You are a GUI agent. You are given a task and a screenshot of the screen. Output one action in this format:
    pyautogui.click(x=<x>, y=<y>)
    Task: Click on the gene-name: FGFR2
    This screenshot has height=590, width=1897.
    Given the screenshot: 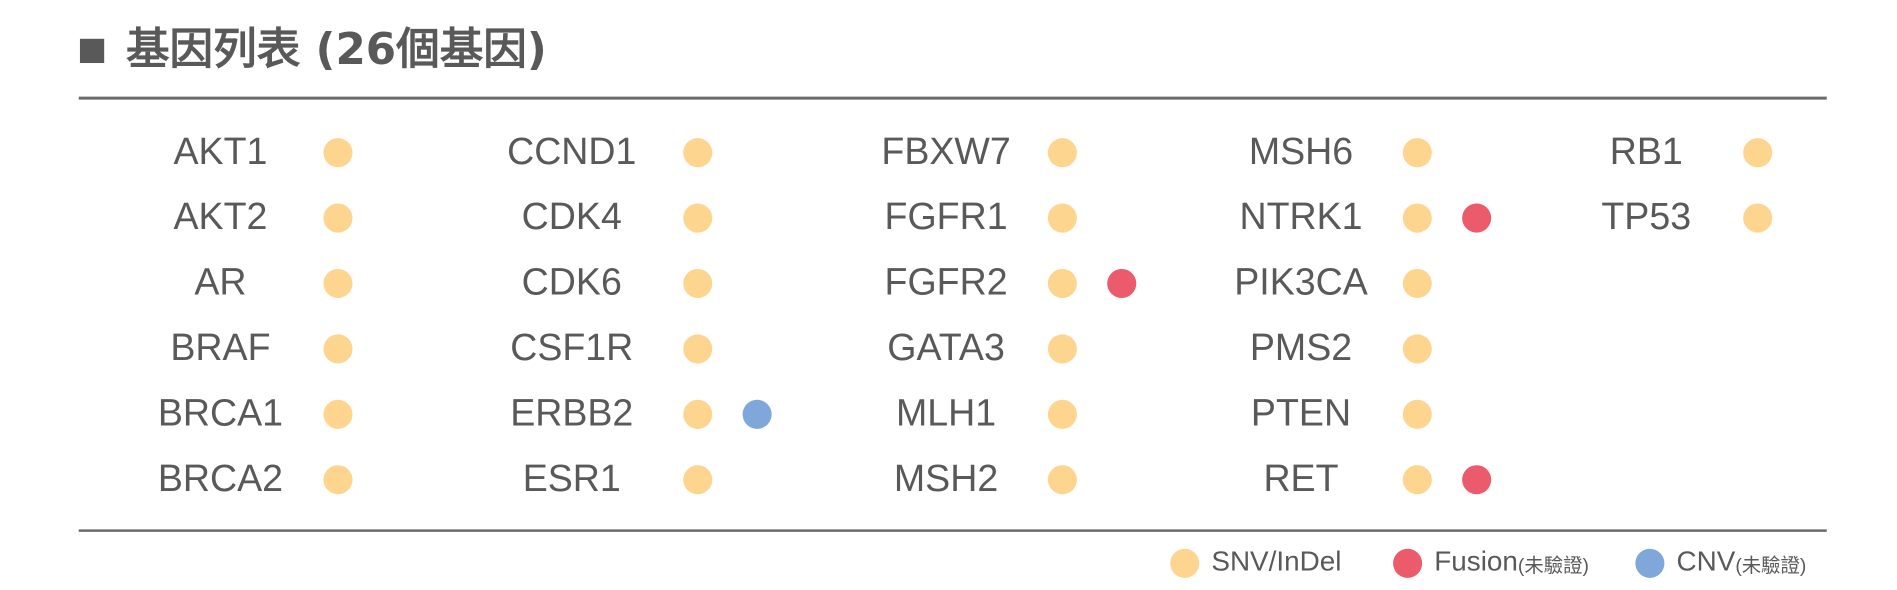 What is the action you would take?
    pyautogui.click(x=946, y=282)
    